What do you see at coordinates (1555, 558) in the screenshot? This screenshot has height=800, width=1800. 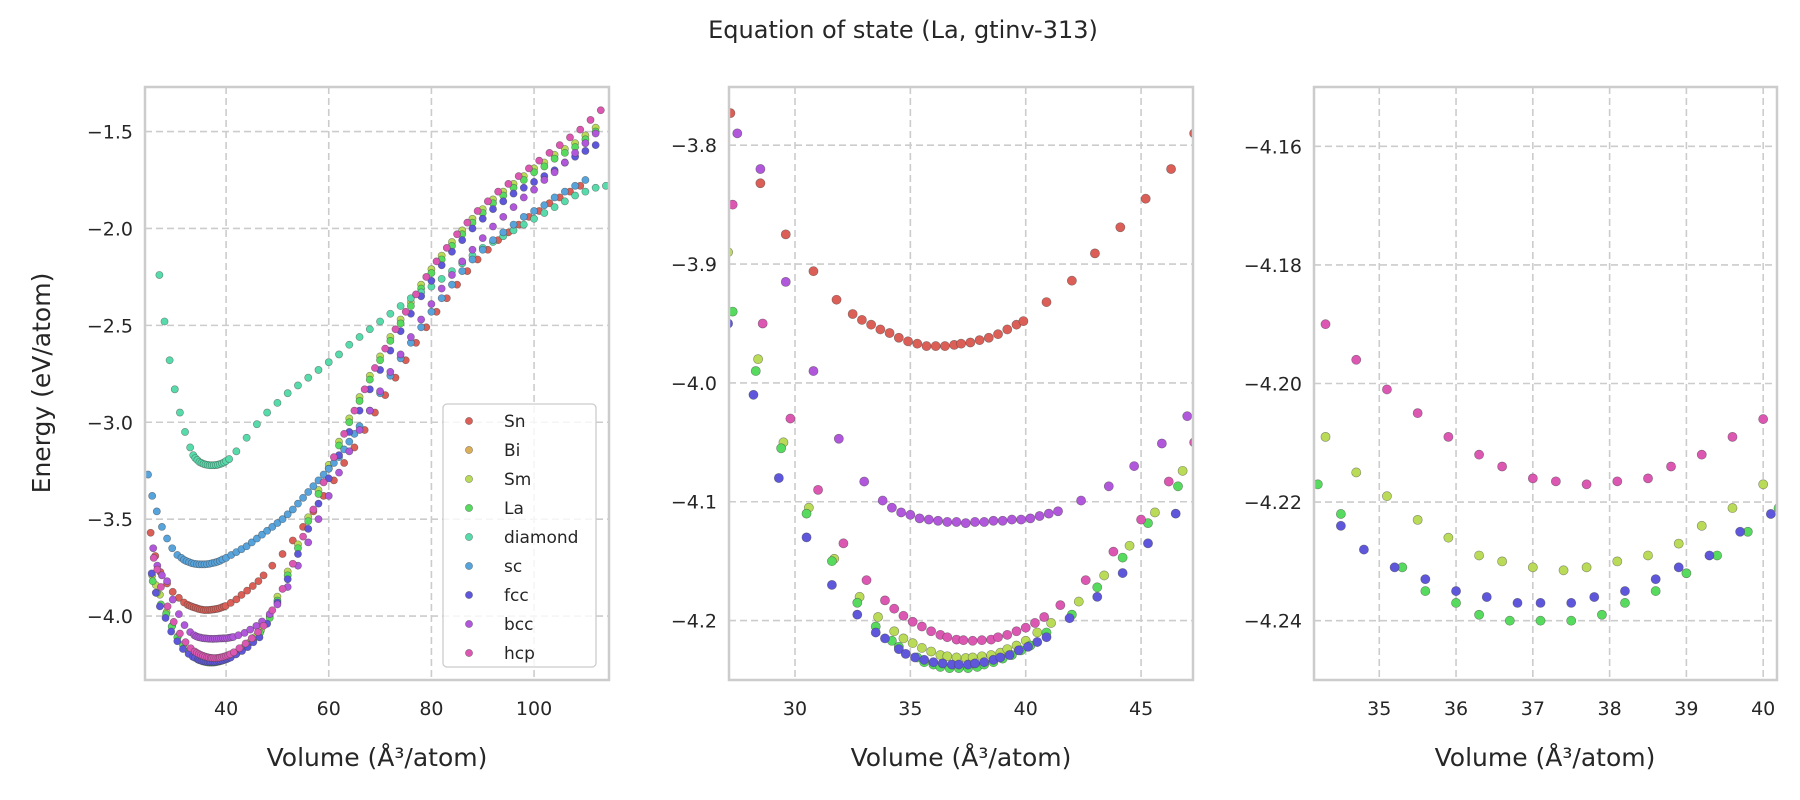 I see `series-fcc` at bounding box center [1555, 558].